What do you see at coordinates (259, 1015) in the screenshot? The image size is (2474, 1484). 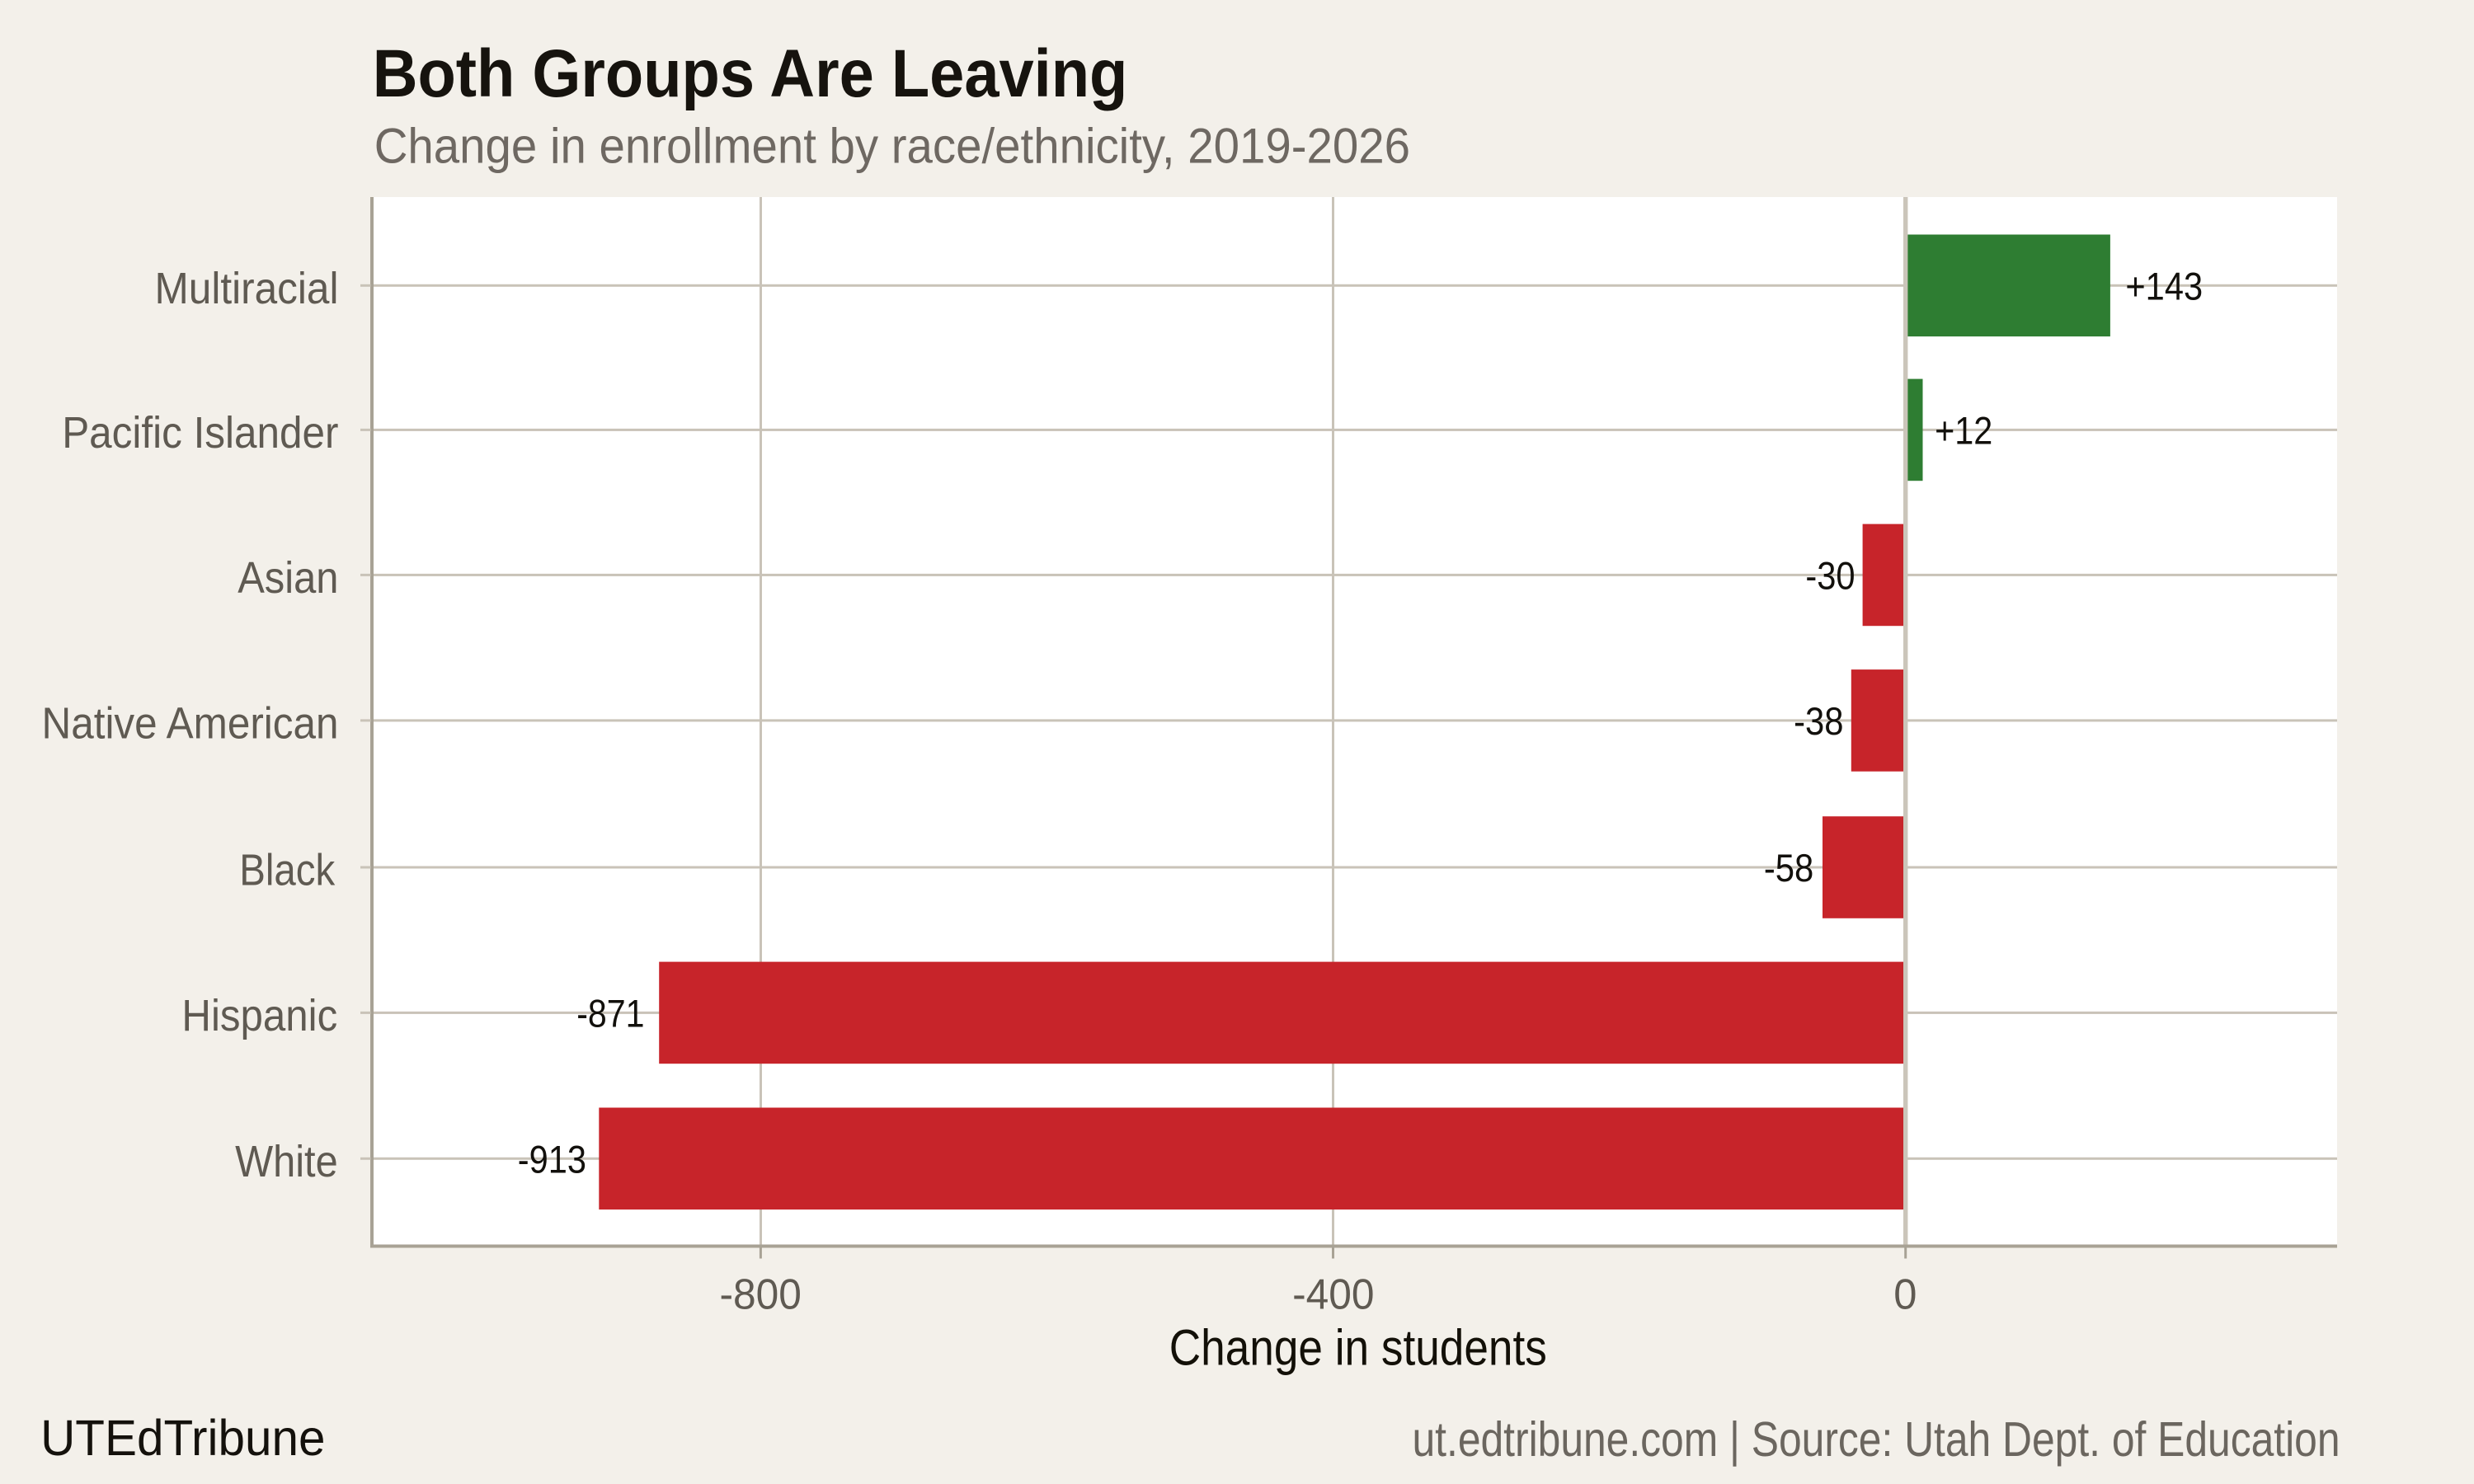 I see `svg-text: Hispanic` at bounding box center [259, 1015].